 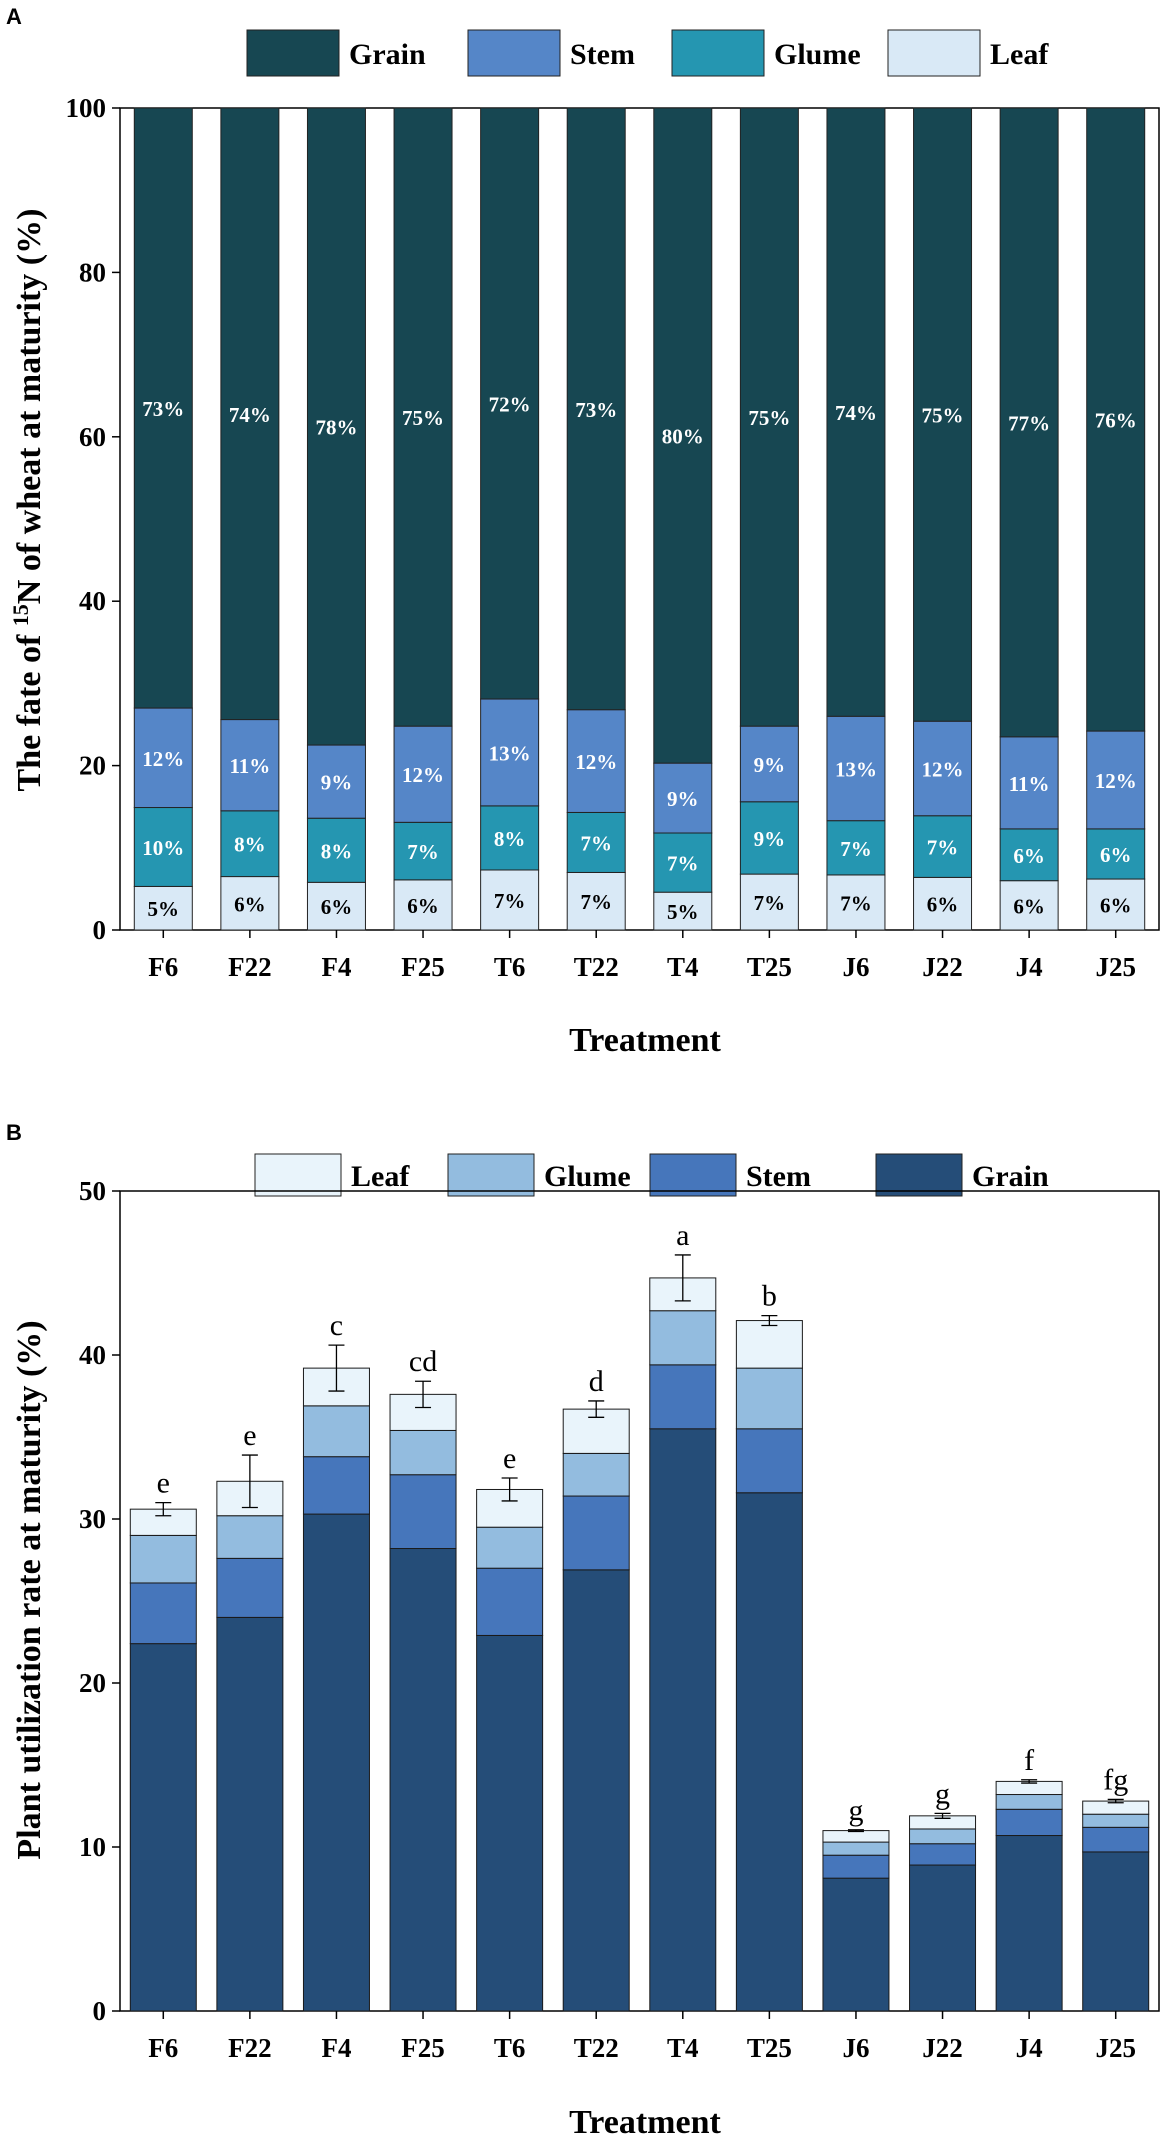 I want to click on bar-segment-stem-t6, so click(x=510, y=752).